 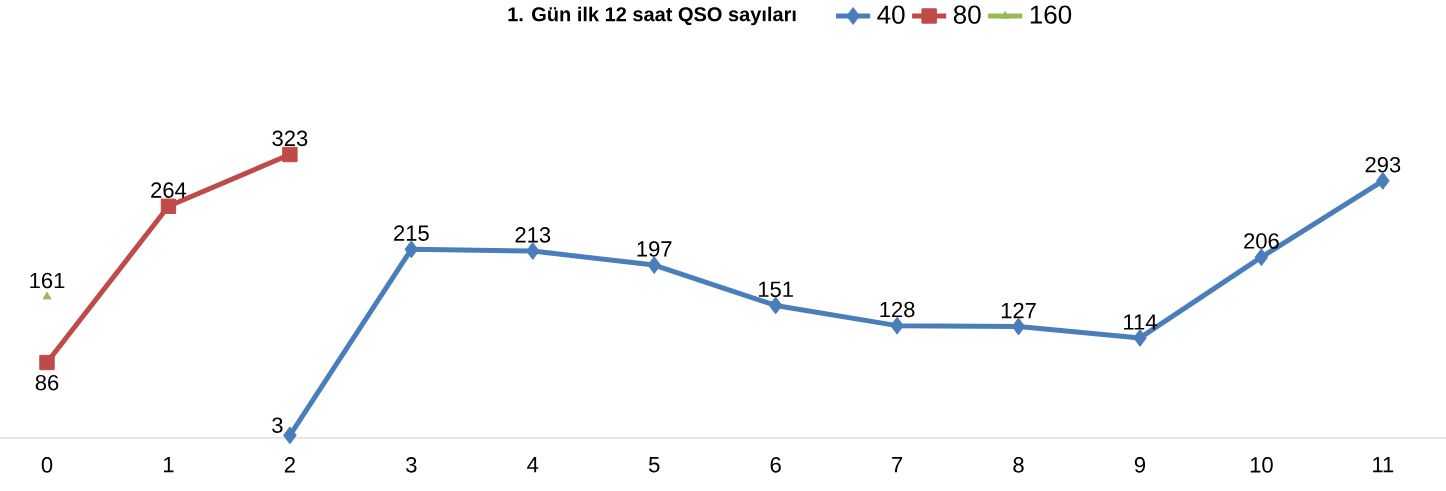 I want to click on x-tick-label: 1, so click(x=169, y=465).